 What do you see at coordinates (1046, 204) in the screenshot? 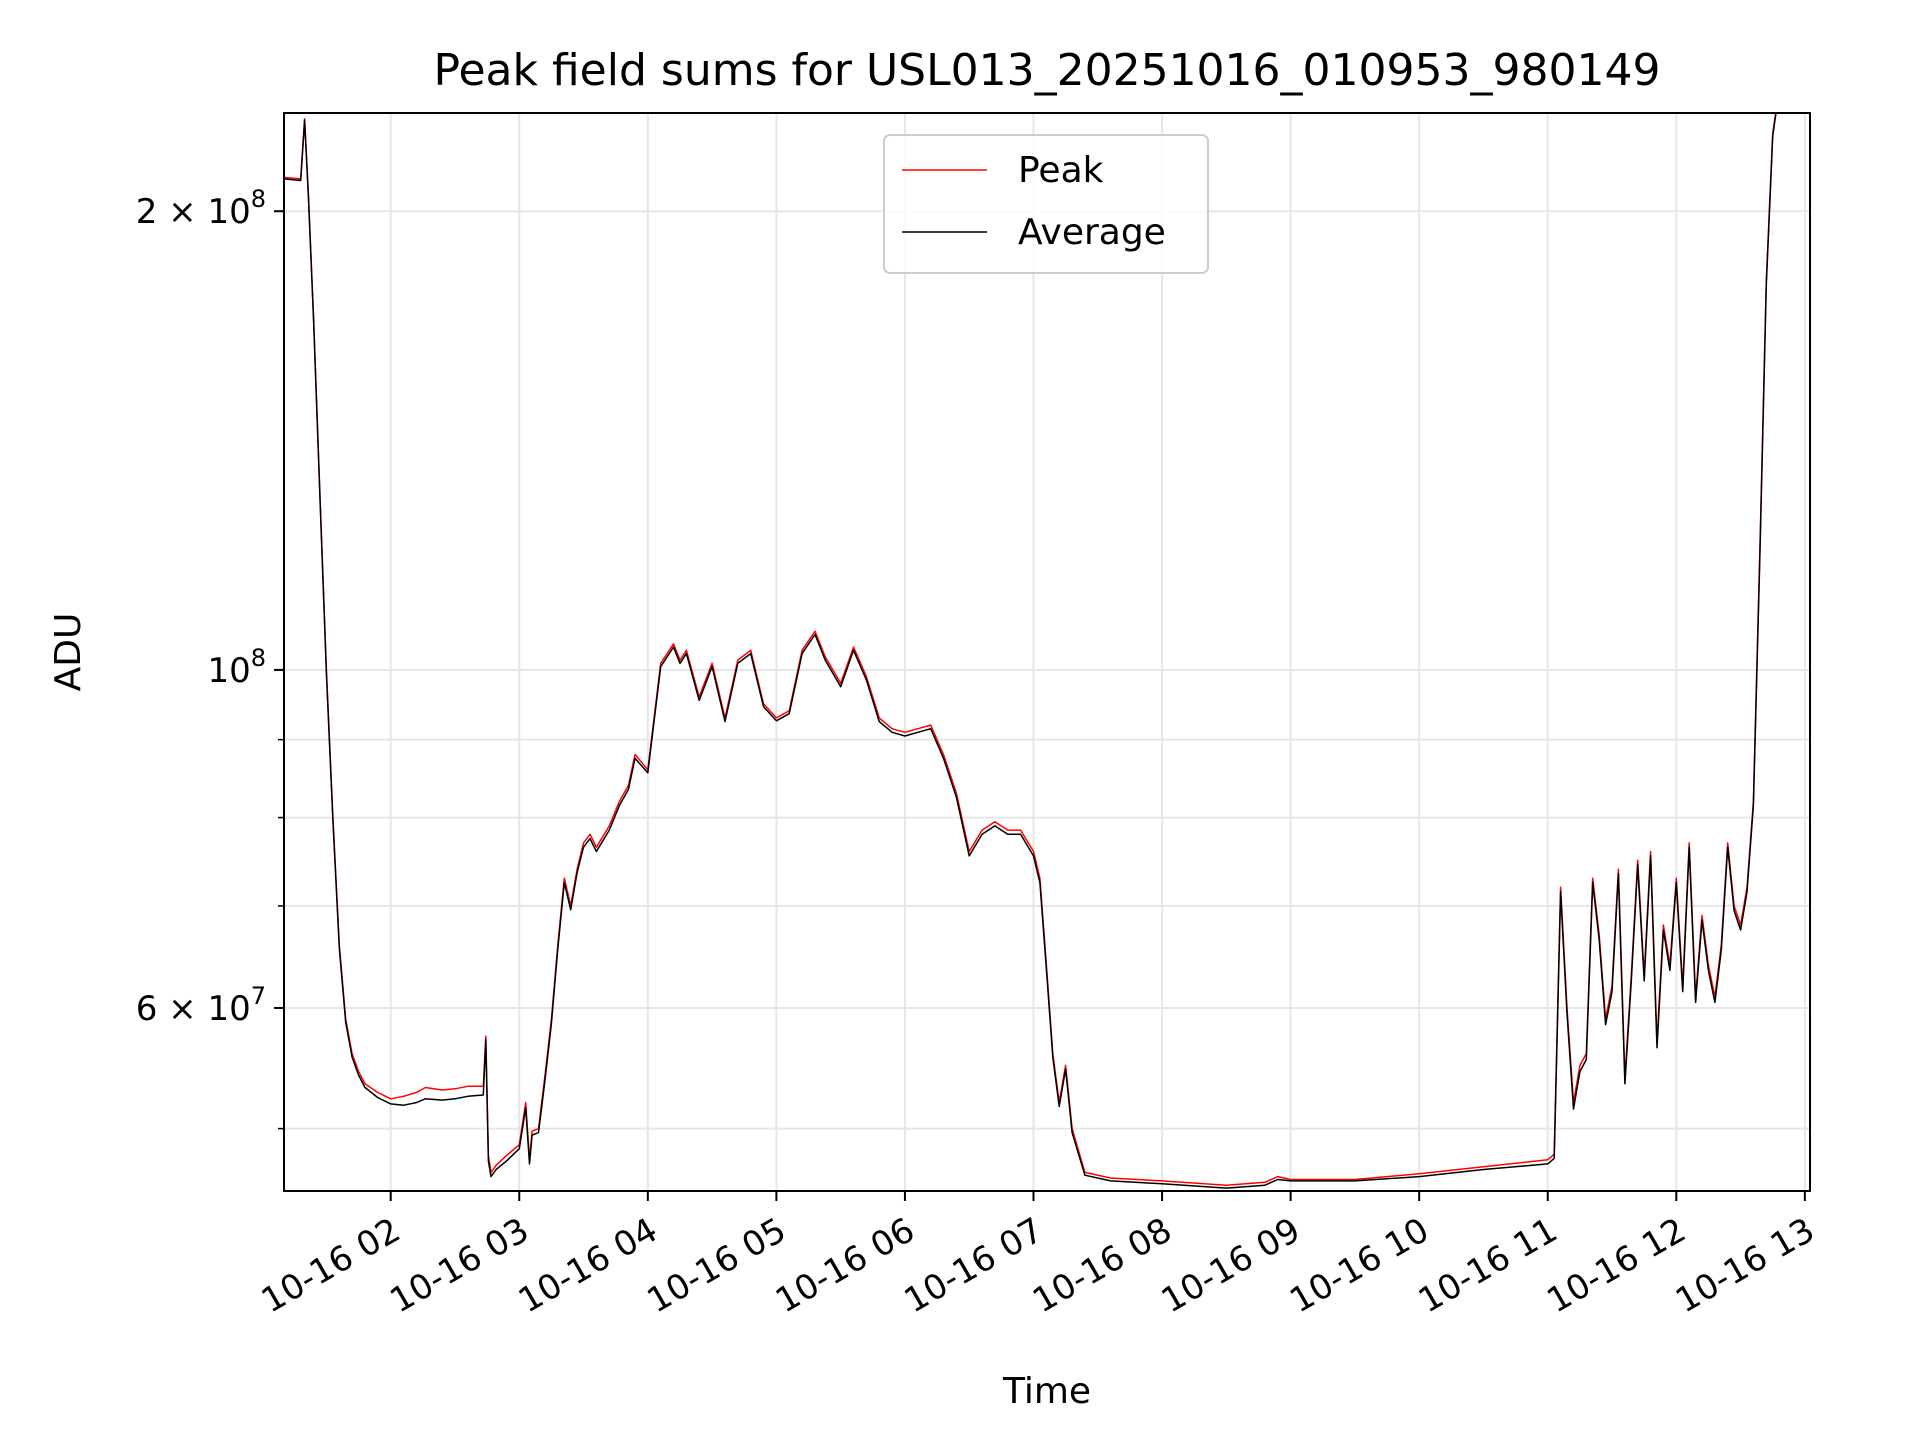
I see `legend: Peak Average` at bounding box center [1046, 204].